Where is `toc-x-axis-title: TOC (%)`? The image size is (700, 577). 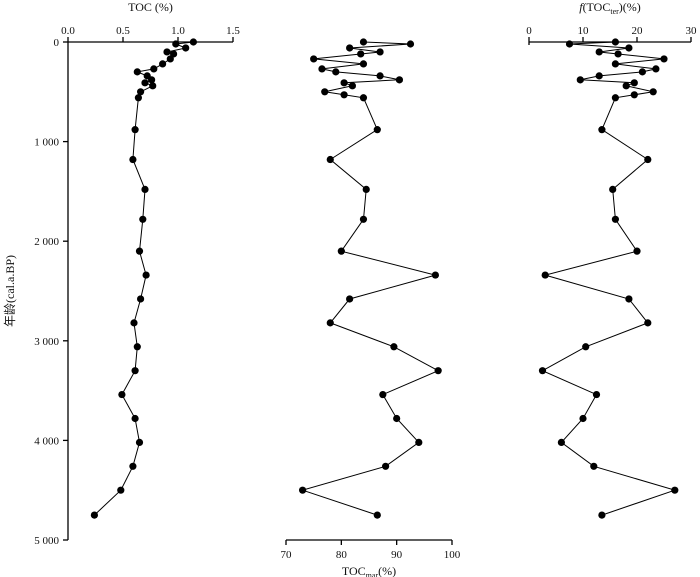 toc-x-axis-title: TOC (%) is located at coordinates (150, 7).